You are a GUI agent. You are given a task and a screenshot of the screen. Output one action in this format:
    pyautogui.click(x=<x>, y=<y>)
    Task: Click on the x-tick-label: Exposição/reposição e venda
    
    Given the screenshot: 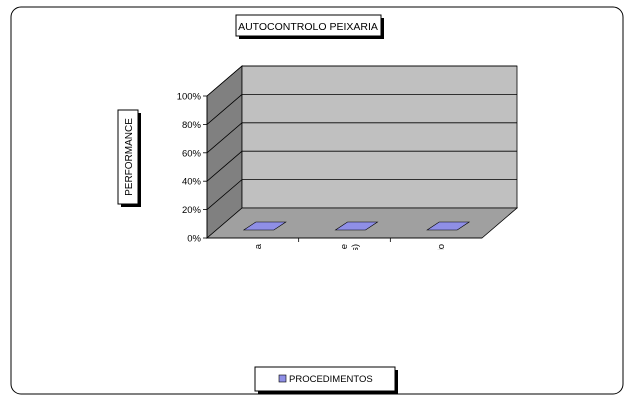 What is the action you would take?
    pyautogui.click(x=258, y=305)
    